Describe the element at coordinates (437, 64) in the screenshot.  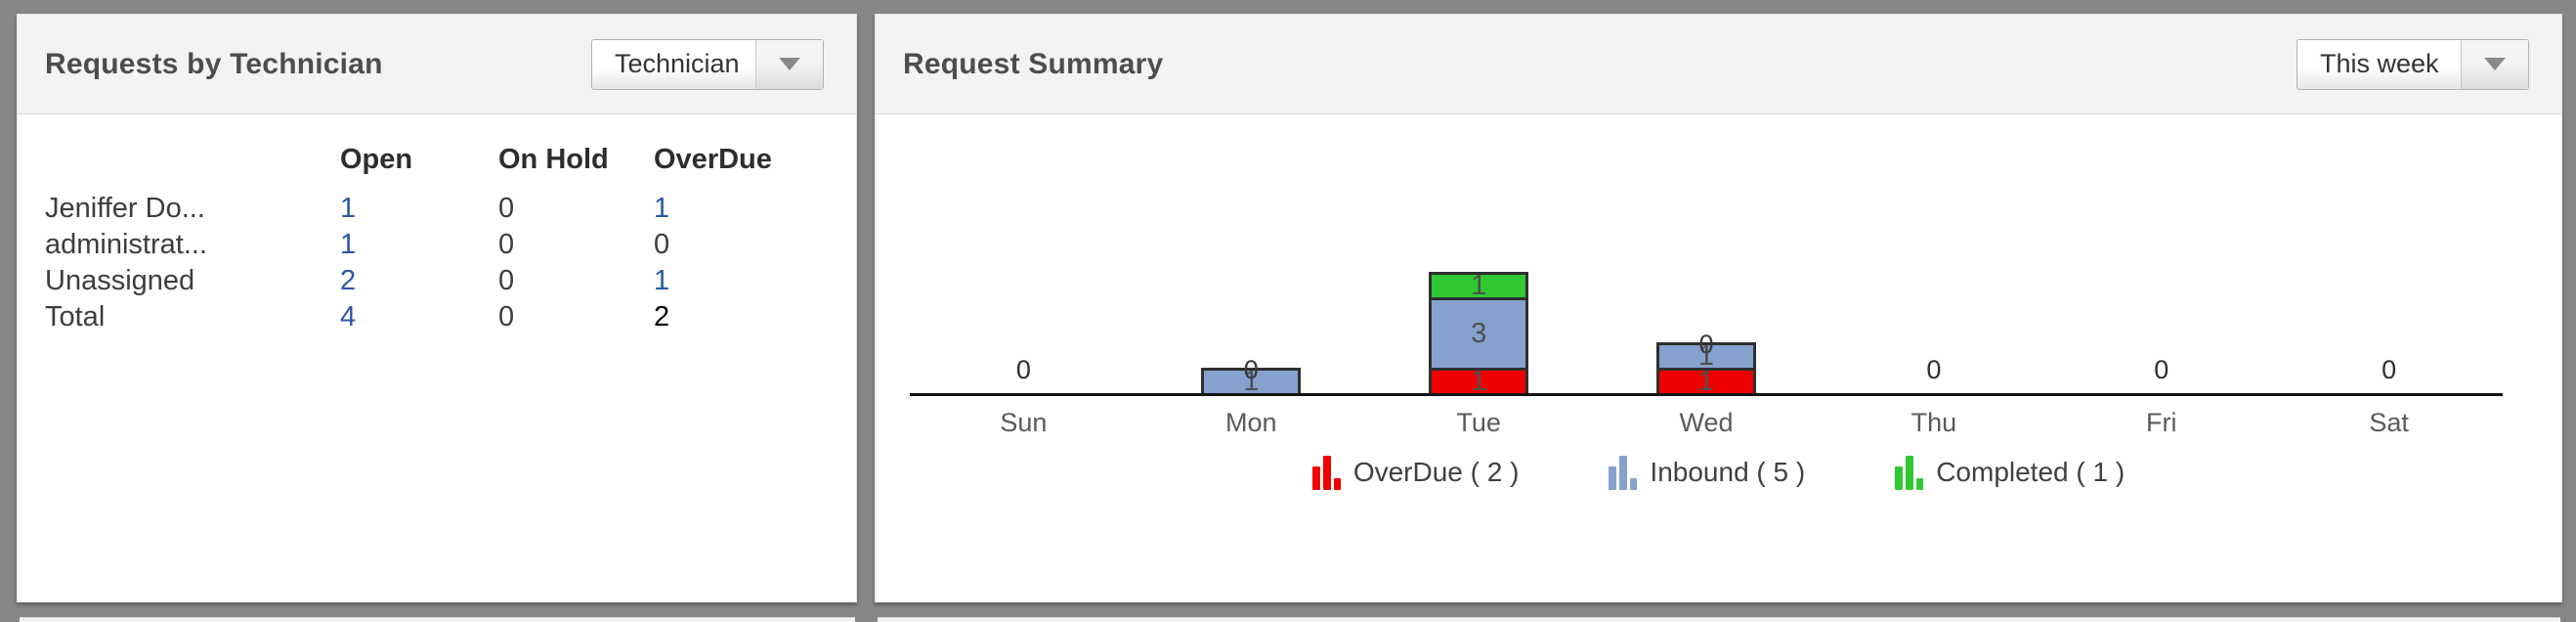
I see `panel-header: Requests by Technician Technician` at that location.